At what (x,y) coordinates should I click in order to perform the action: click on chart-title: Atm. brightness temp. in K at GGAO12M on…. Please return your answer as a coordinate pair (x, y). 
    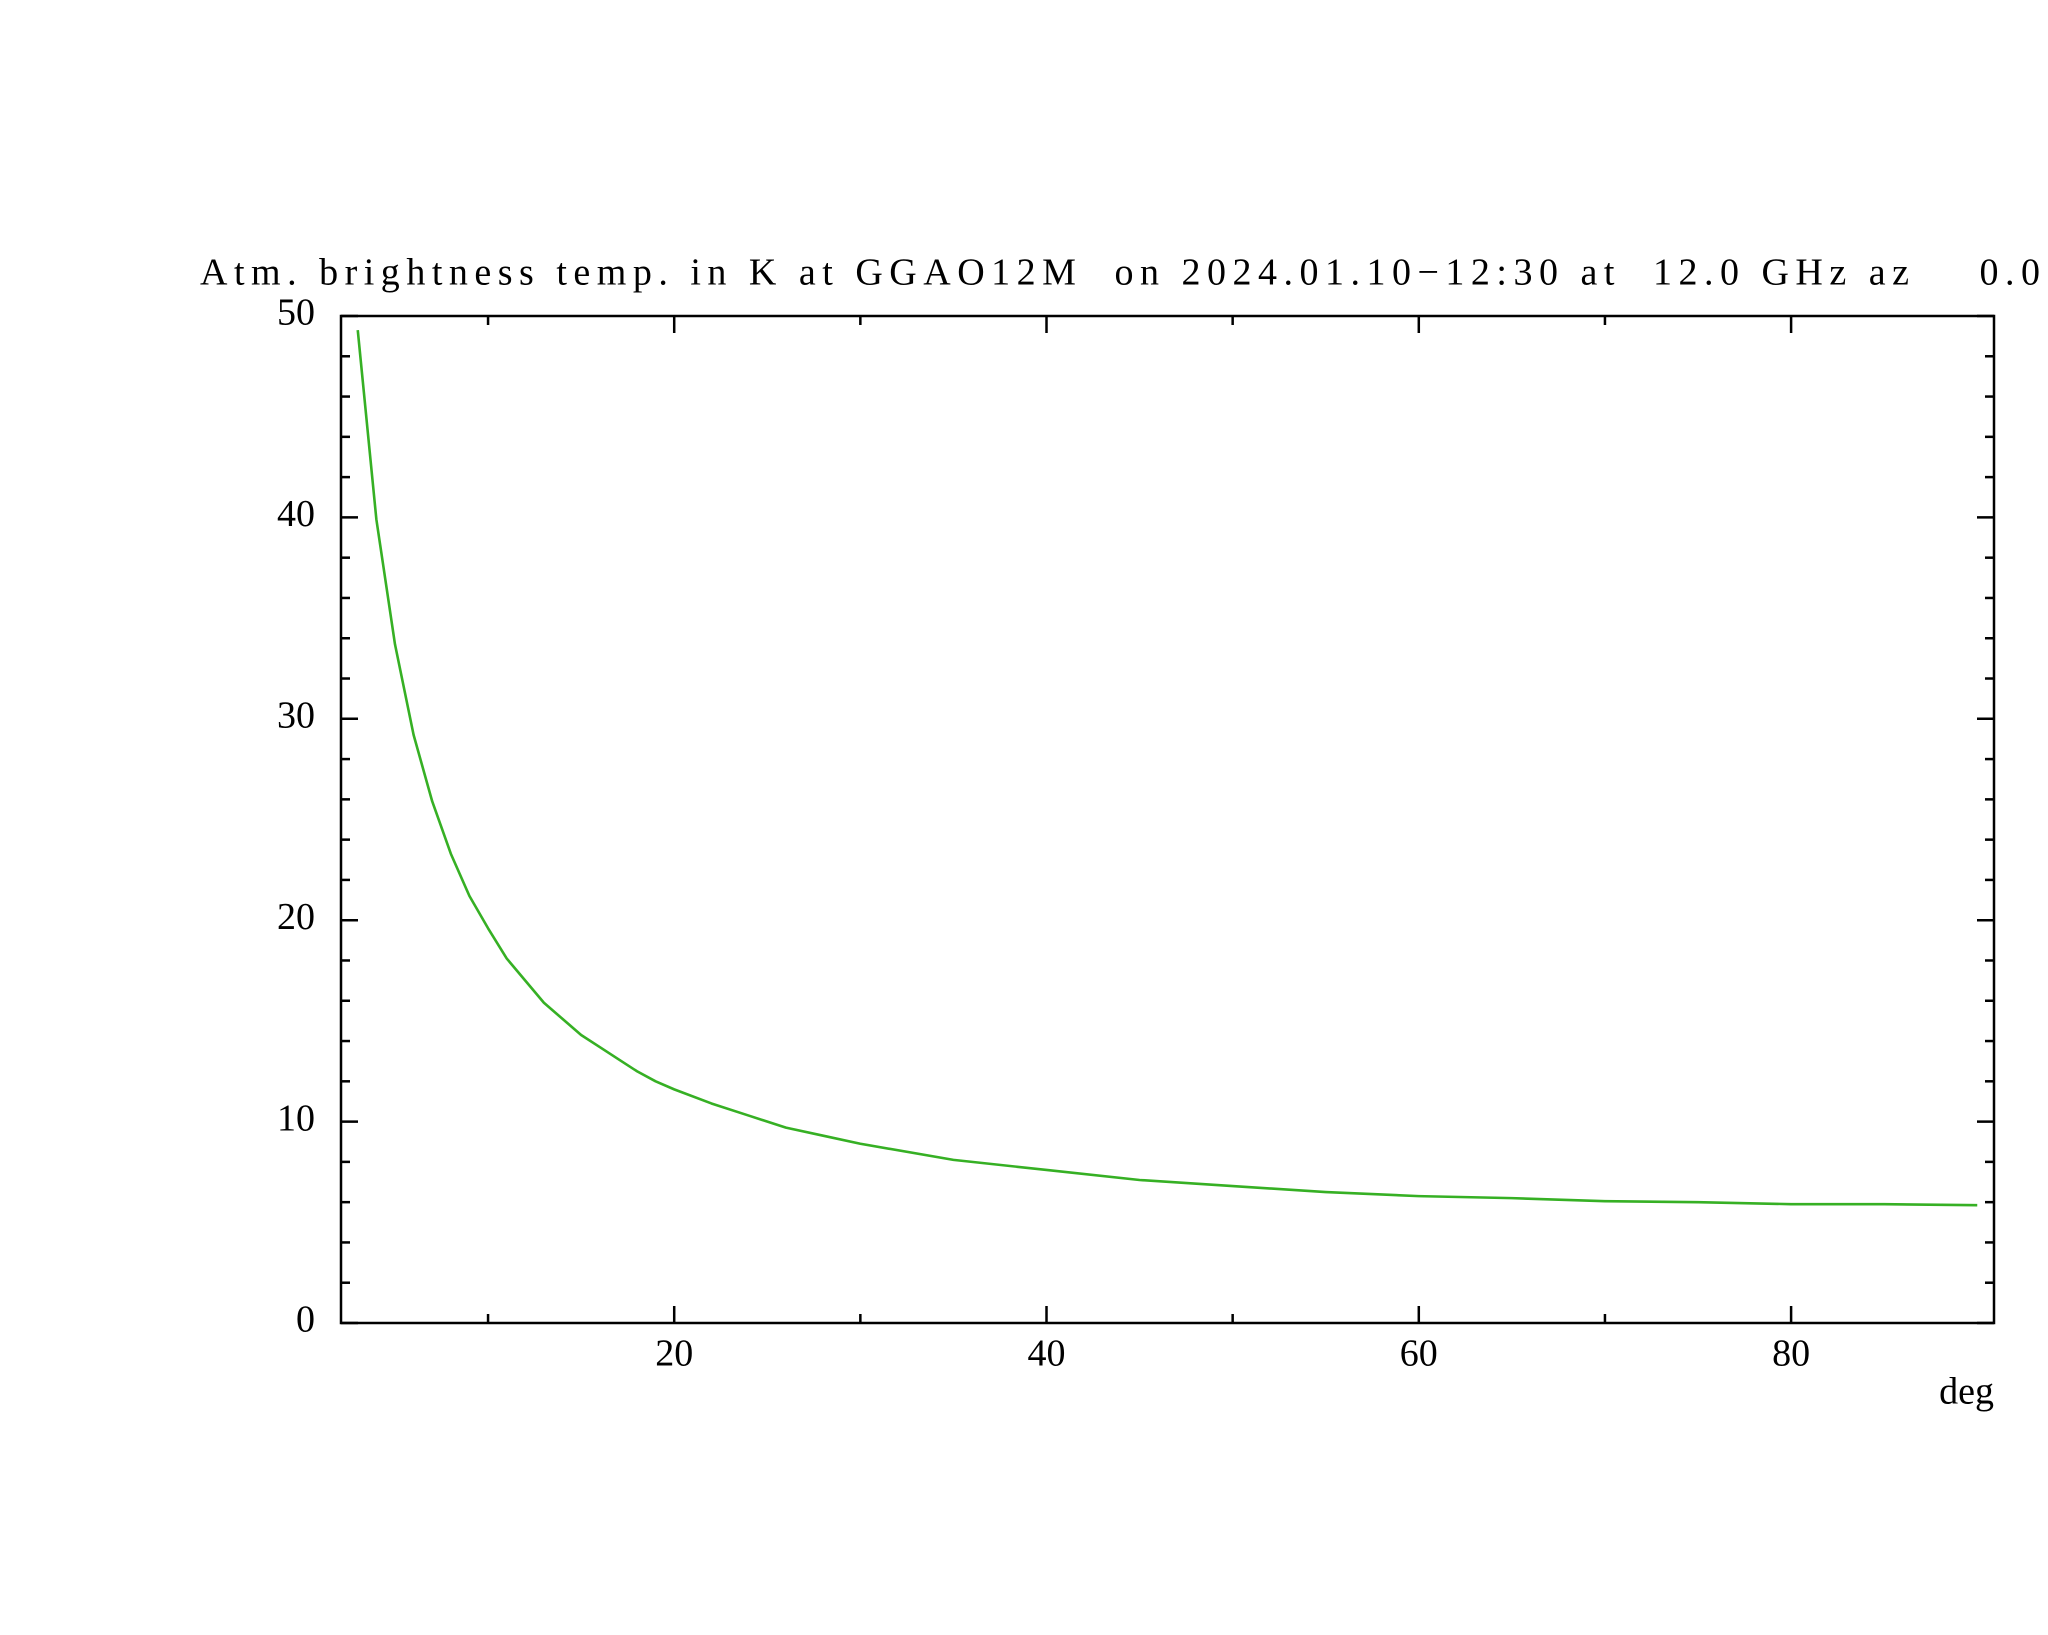
    Looking at the image, I should click on (1120, 273).